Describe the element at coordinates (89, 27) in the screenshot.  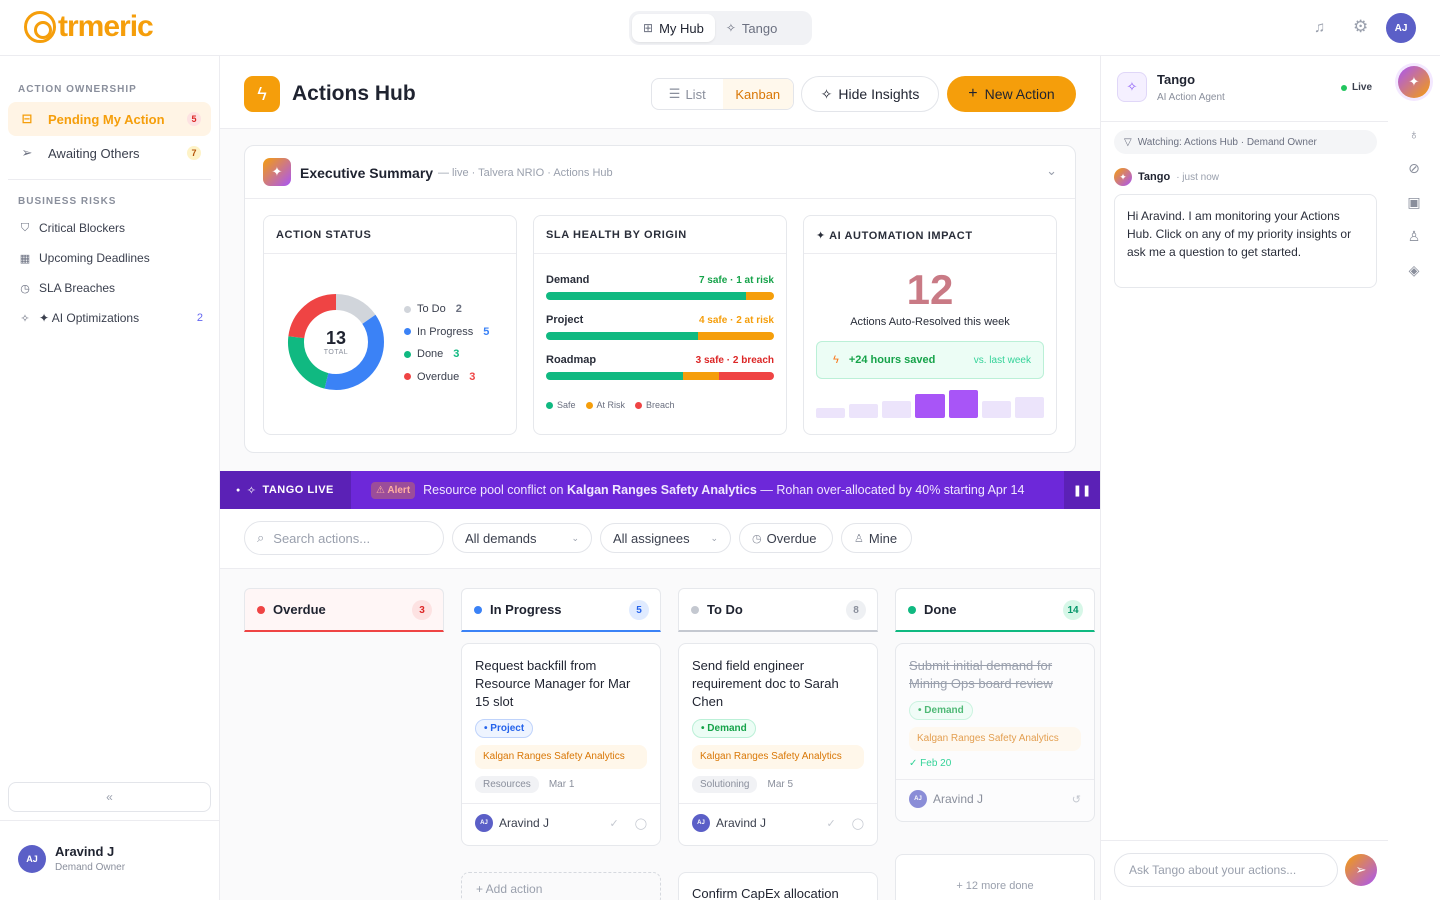
I see `trmeric-logo: trmeric` at that location.